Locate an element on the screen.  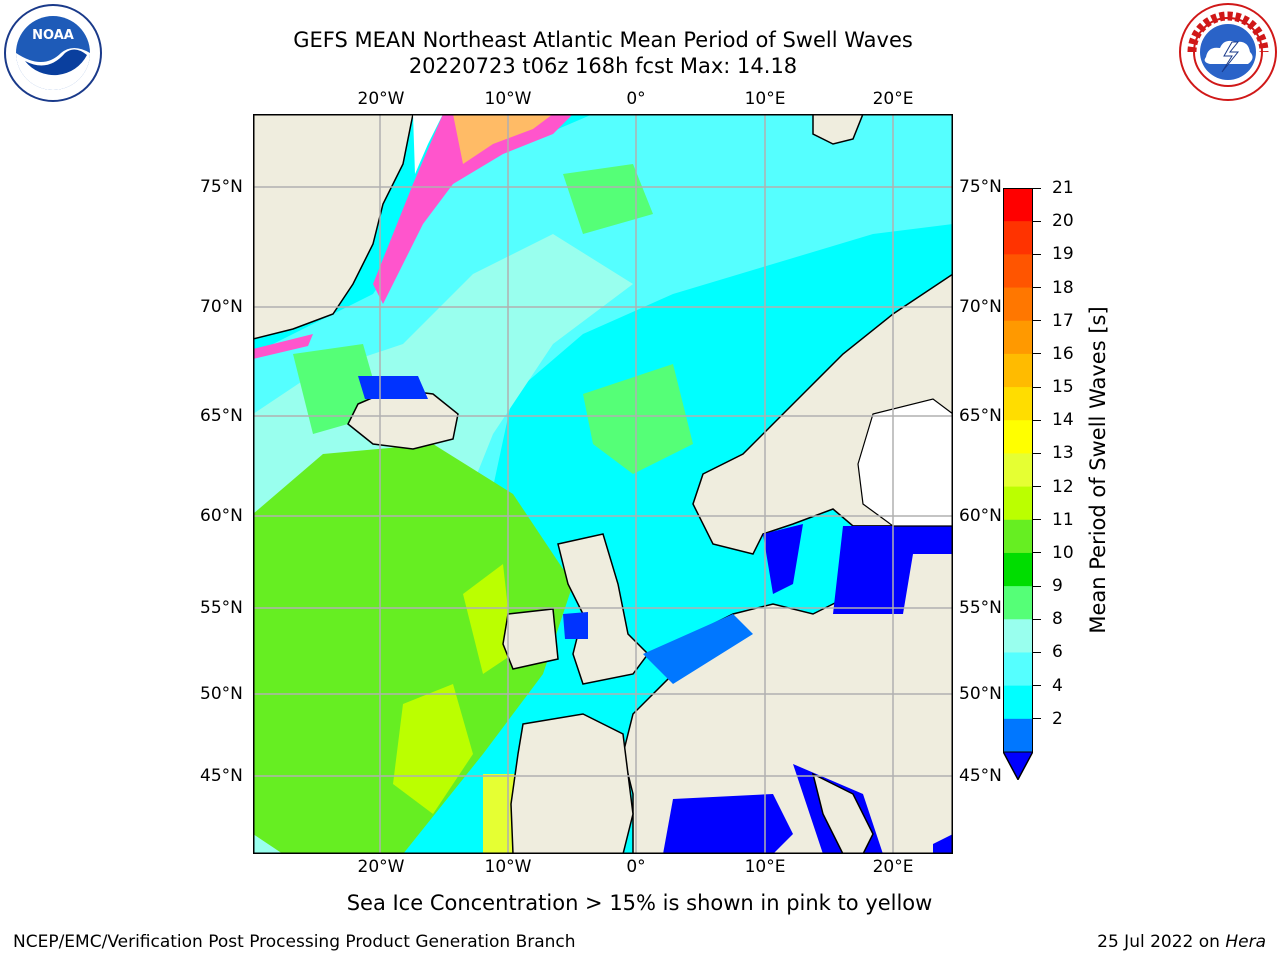
lat-label-right: 55°N is located at coordinates (980, 608).